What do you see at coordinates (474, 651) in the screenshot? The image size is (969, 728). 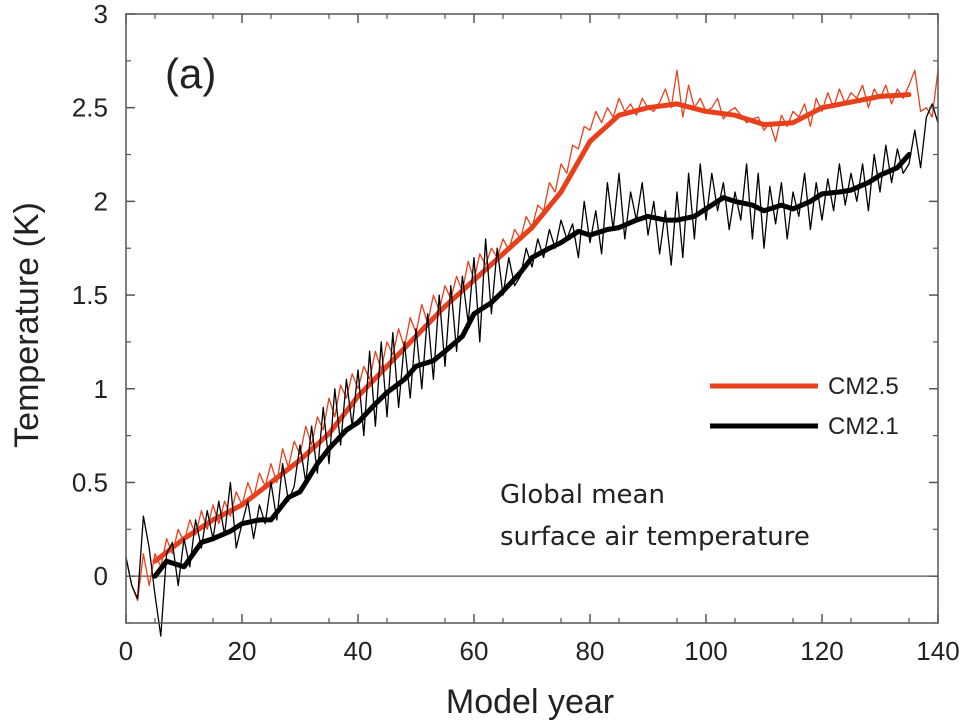 I see `x-tick-label: 60` at bounding box center [474, 651].